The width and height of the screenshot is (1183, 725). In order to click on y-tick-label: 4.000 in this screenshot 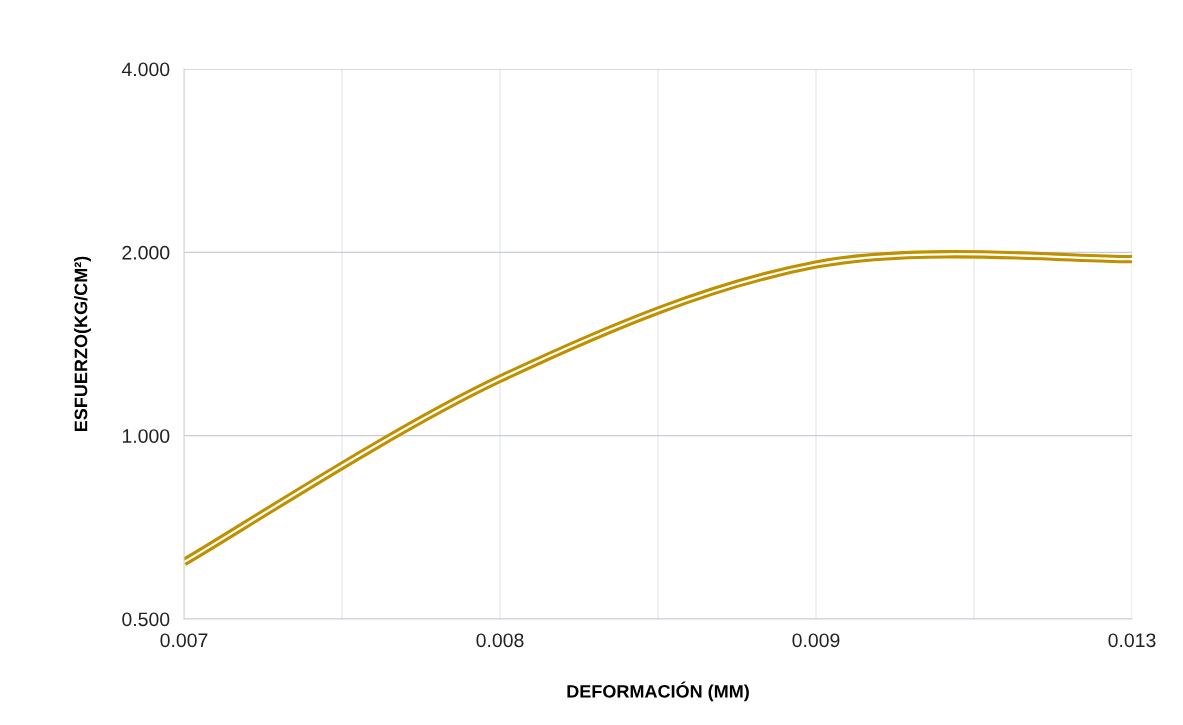, I will do `click(145, 69)`.